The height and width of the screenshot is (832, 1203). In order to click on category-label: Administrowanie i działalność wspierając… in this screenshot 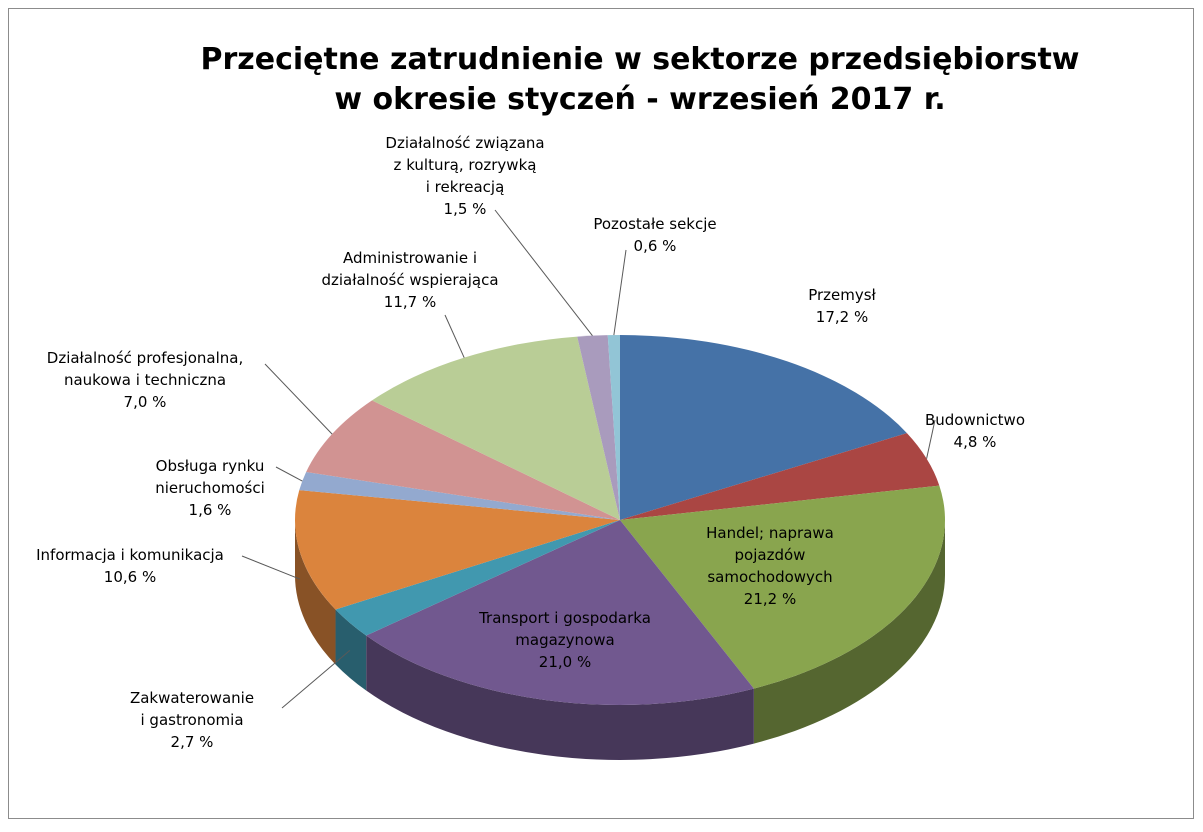, I will do `click(410, 269)`.